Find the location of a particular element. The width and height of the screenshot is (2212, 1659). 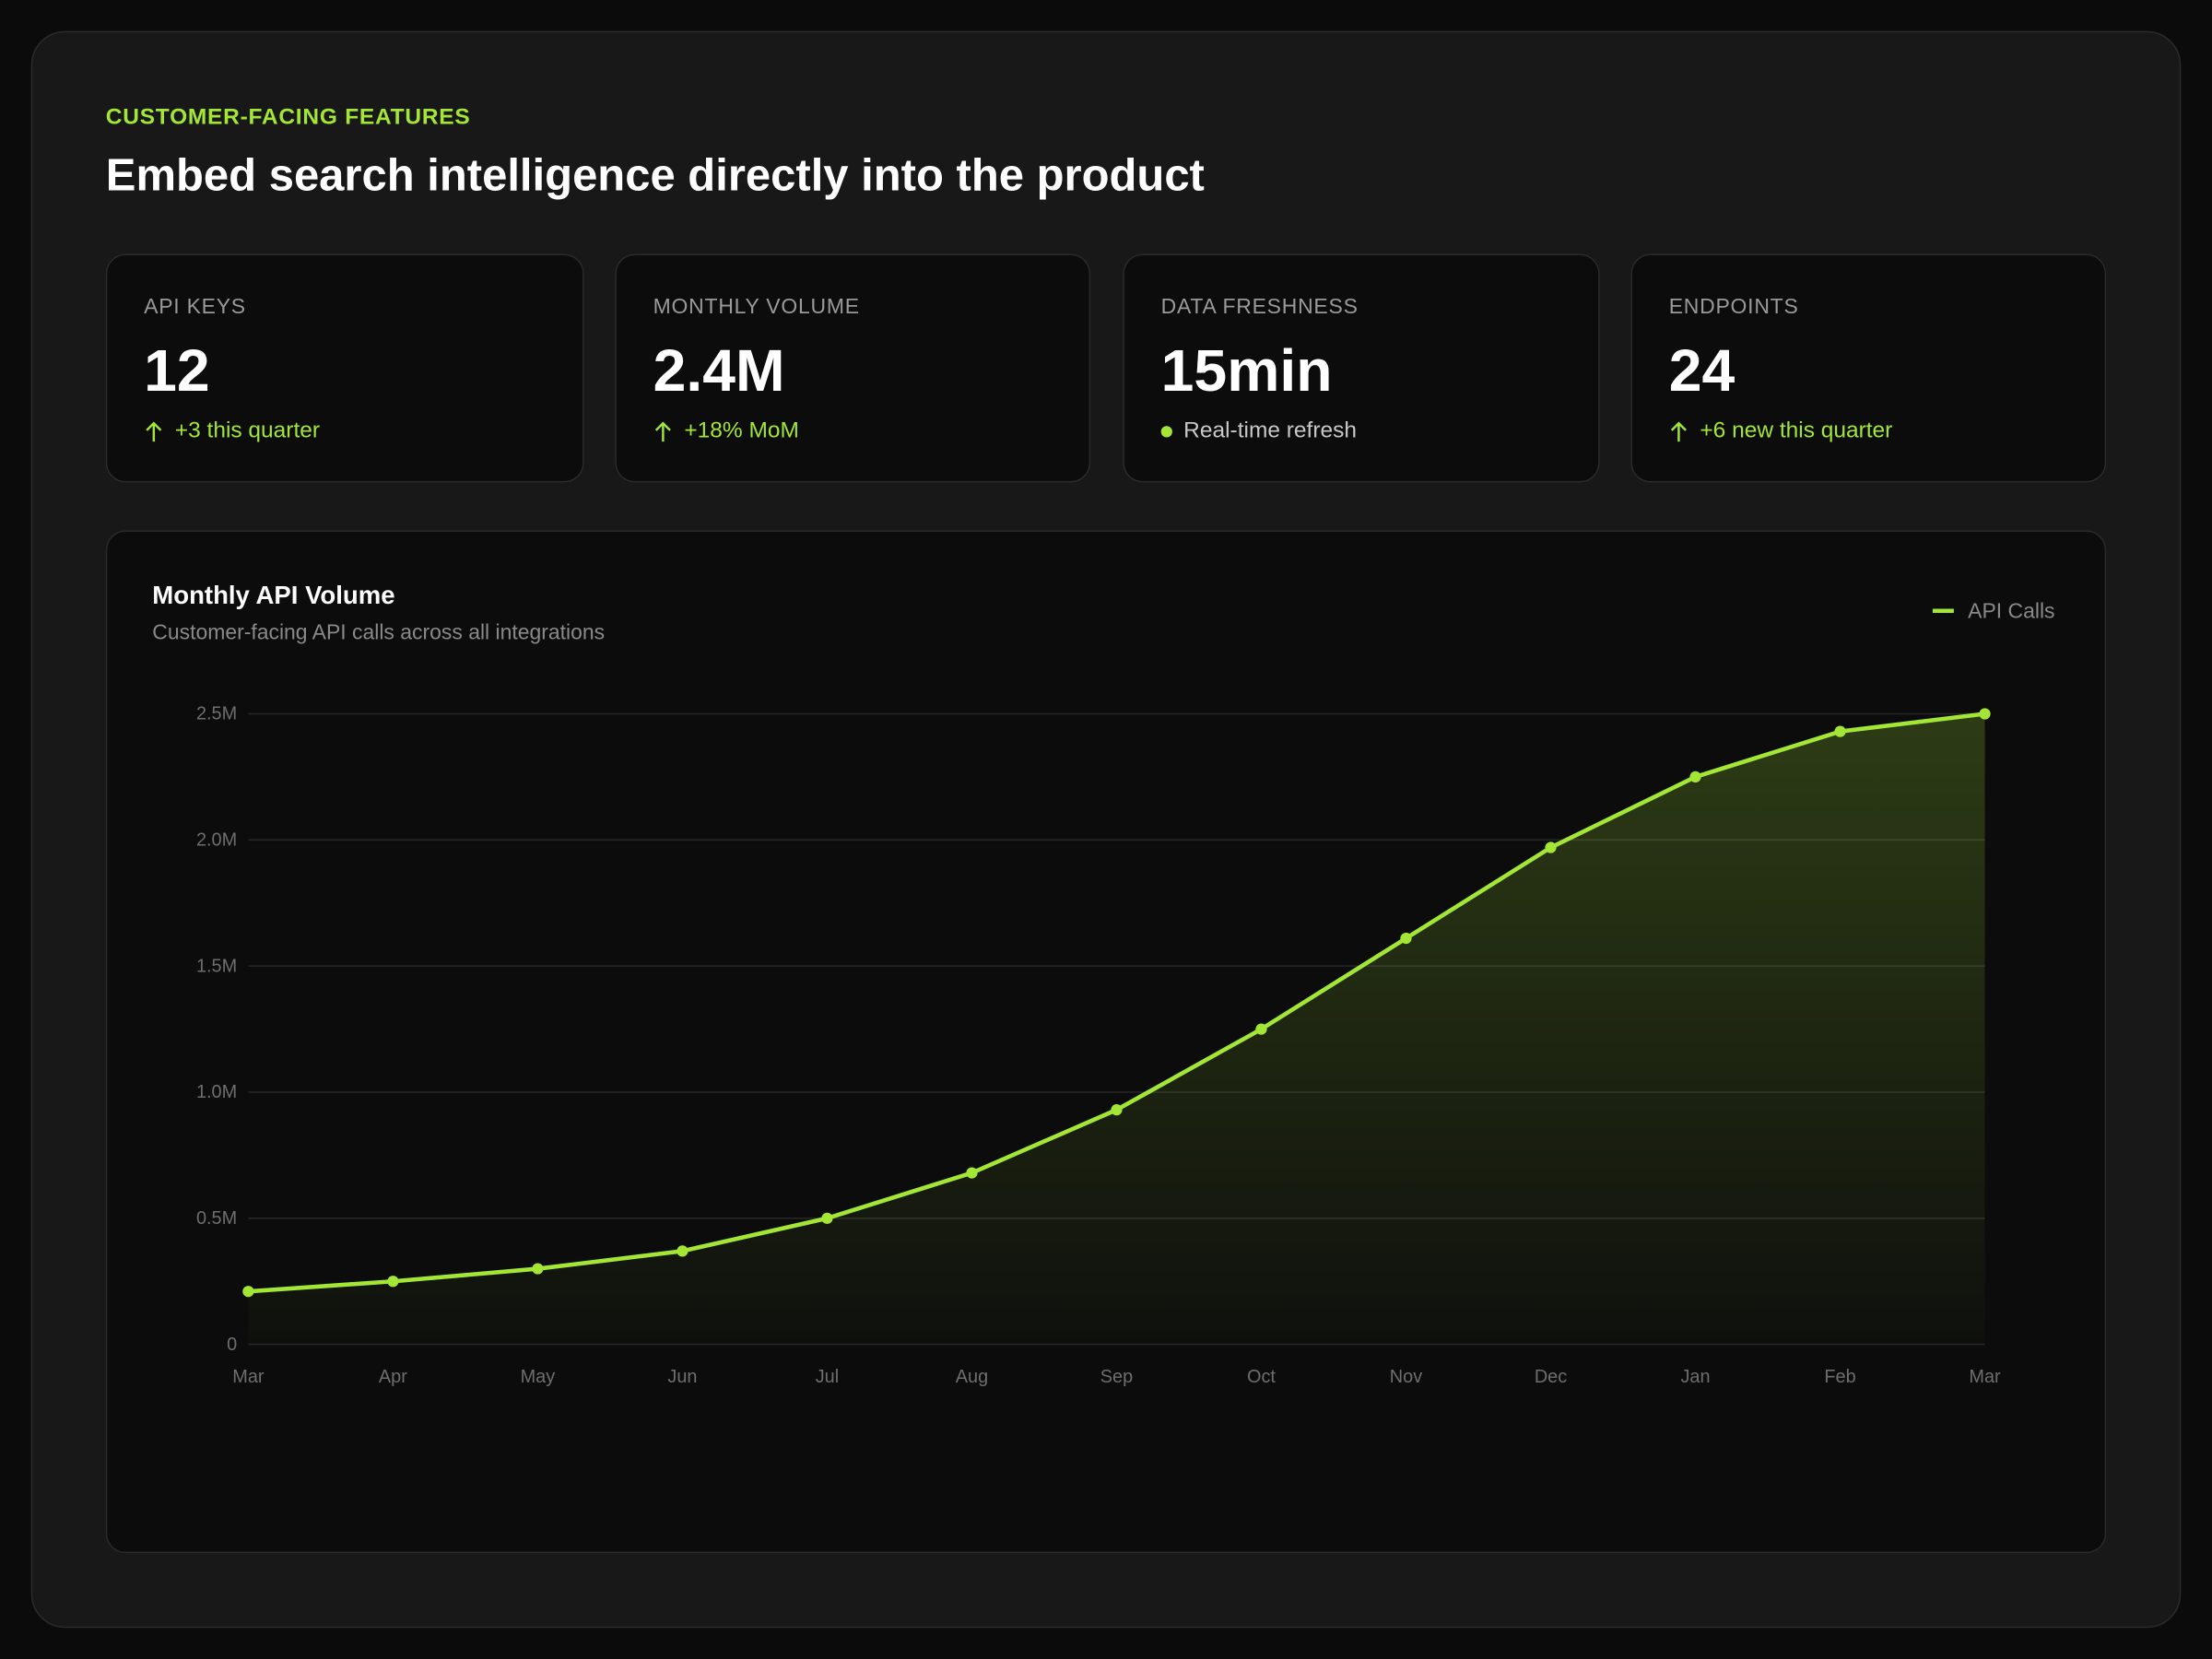

y-tick-label: 0 is located at coordinates (232, 1345).